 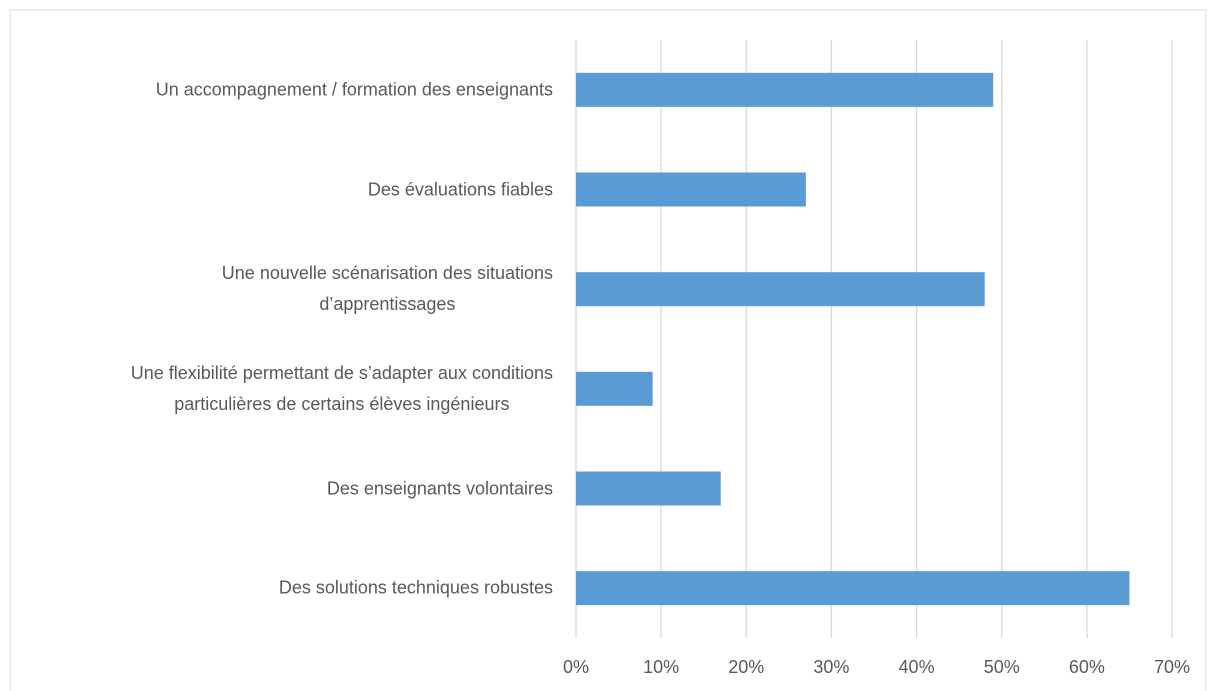 I want to click on x-tick-label: 60%, so click(x=1087, y=667).